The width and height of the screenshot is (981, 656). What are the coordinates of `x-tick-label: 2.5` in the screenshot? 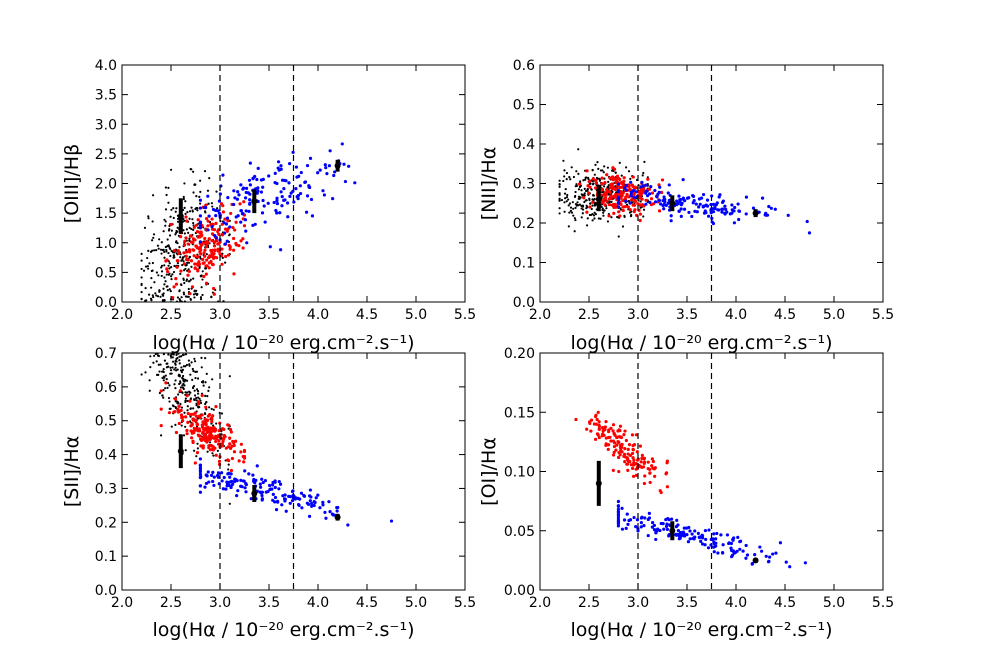 It's located at (171, 603).